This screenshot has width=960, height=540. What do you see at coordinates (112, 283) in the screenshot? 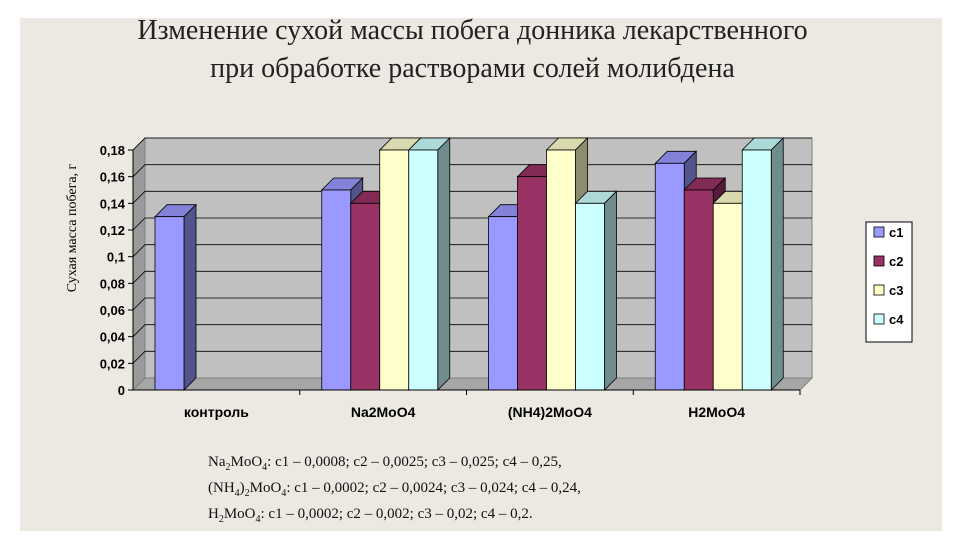
I see `y-tick-label: 0,08` at bounding box center [112, 283].